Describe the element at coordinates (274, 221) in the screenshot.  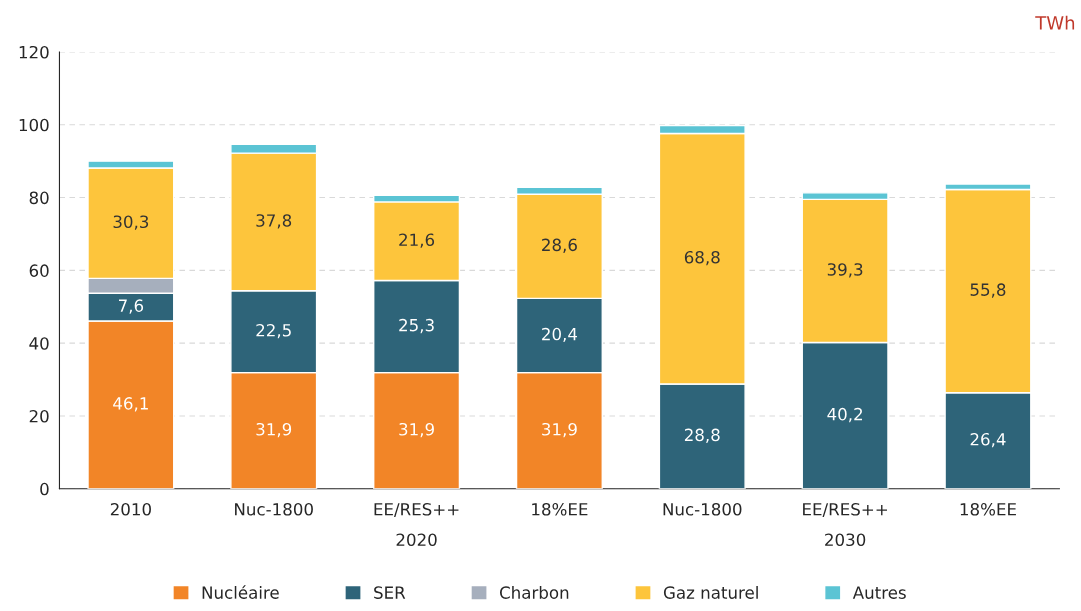
I see `data-label: 37,8` at that location.